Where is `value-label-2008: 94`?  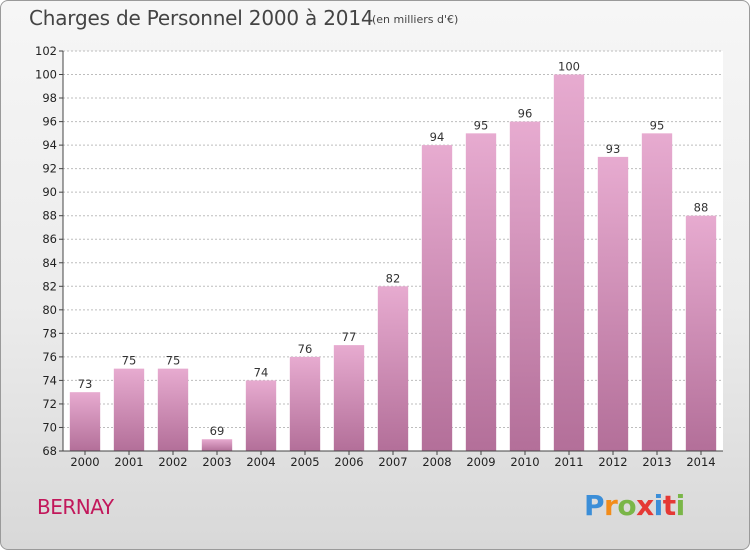 value-label-2008: 94 is located at coordinates (437, 137).